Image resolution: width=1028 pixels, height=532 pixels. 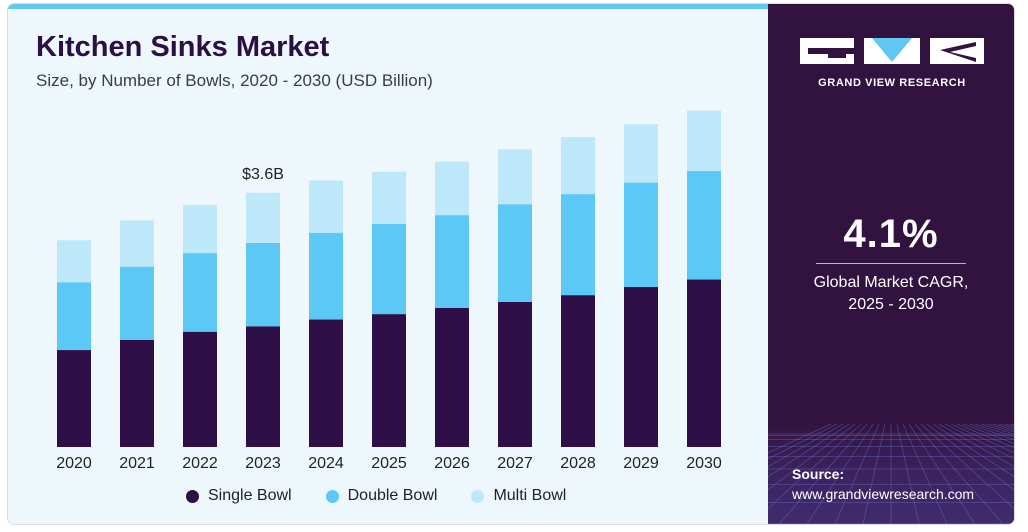 I want to click on bar-single-bowl-2020, so click(x=74, y=398).